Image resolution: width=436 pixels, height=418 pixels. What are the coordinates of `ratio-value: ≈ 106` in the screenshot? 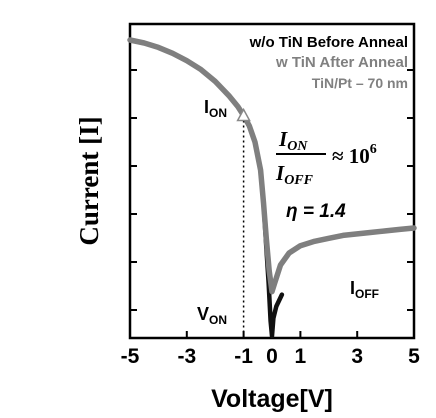 It's located at (354, 155).